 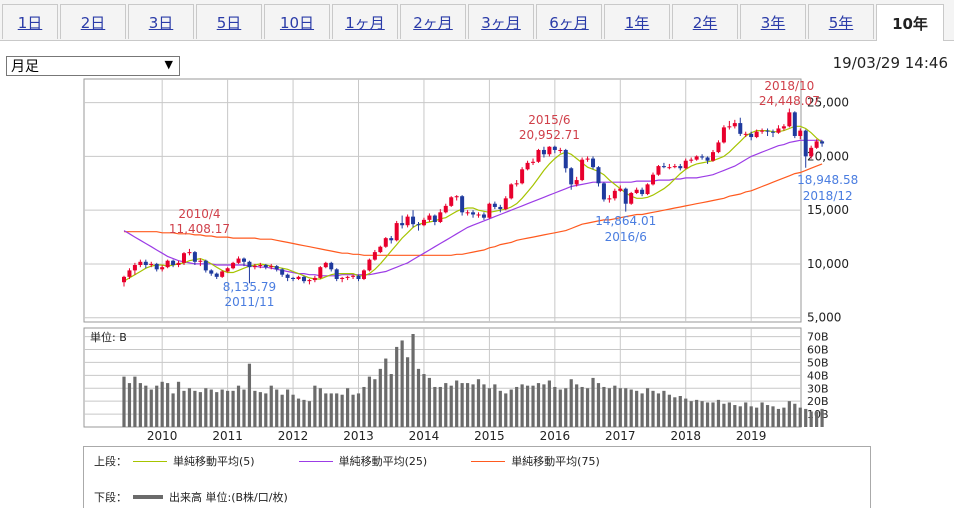 I want to click on annotation-date: 2018/10, so click(x=789, y=86).